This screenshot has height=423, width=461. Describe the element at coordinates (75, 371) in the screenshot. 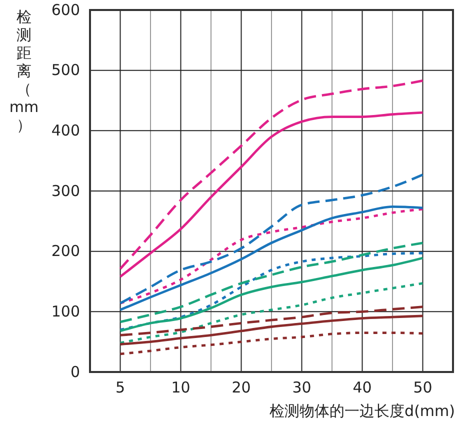

I see `y-tick-label: 0` at that location.